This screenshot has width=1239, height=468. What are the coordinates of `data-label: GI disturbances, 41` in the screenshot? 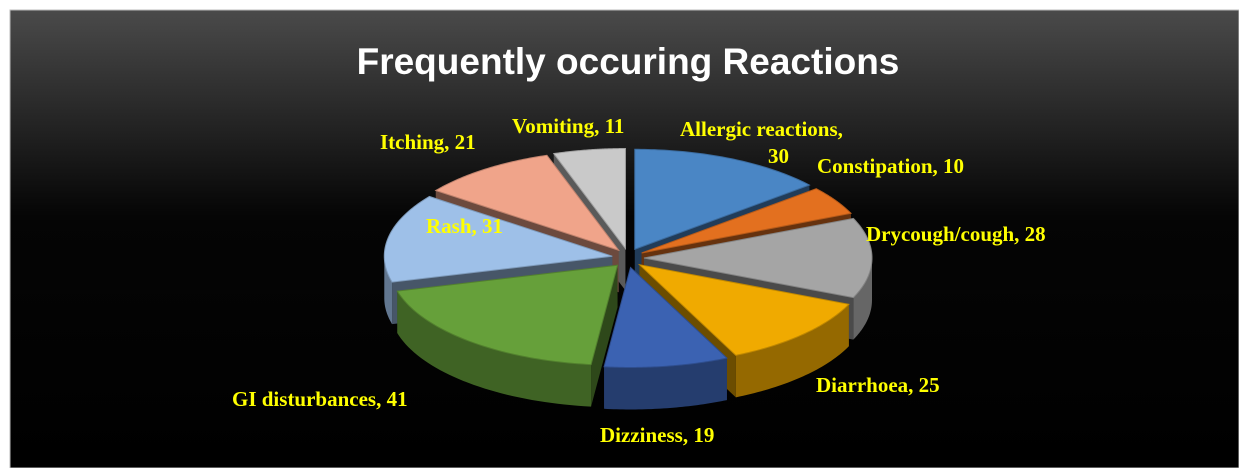 It's located at (320, 399).